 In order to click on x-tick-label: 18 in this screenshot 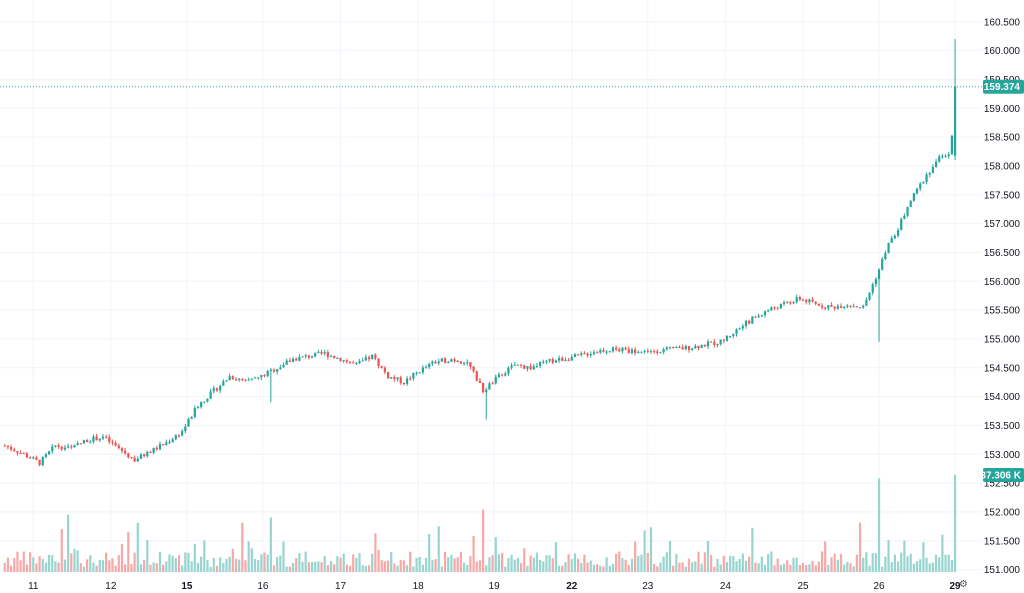, I will do `click(419, 586)`.